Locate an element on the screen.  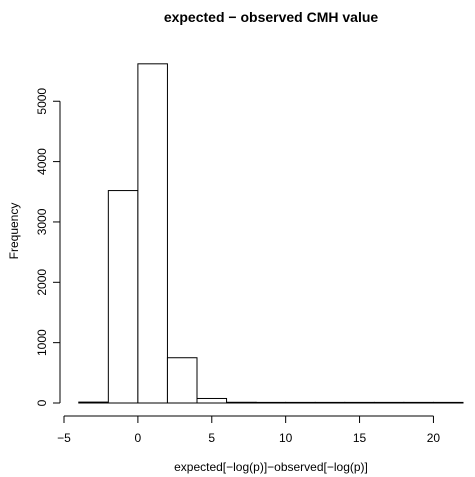
y-tick-label: 2000 is located at coordinates (42, 282).